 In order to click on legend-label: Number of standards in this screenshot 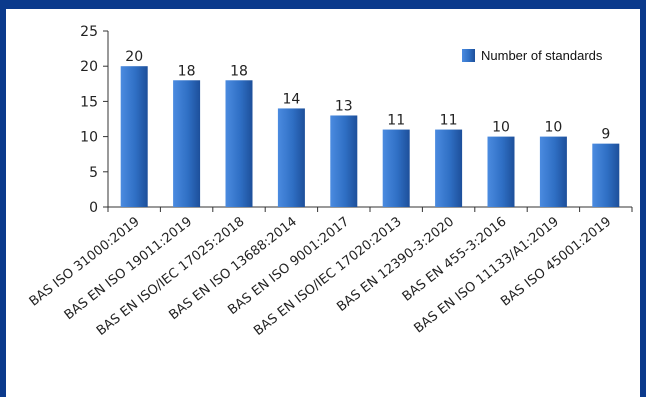, I will do `click(542, 55)`.